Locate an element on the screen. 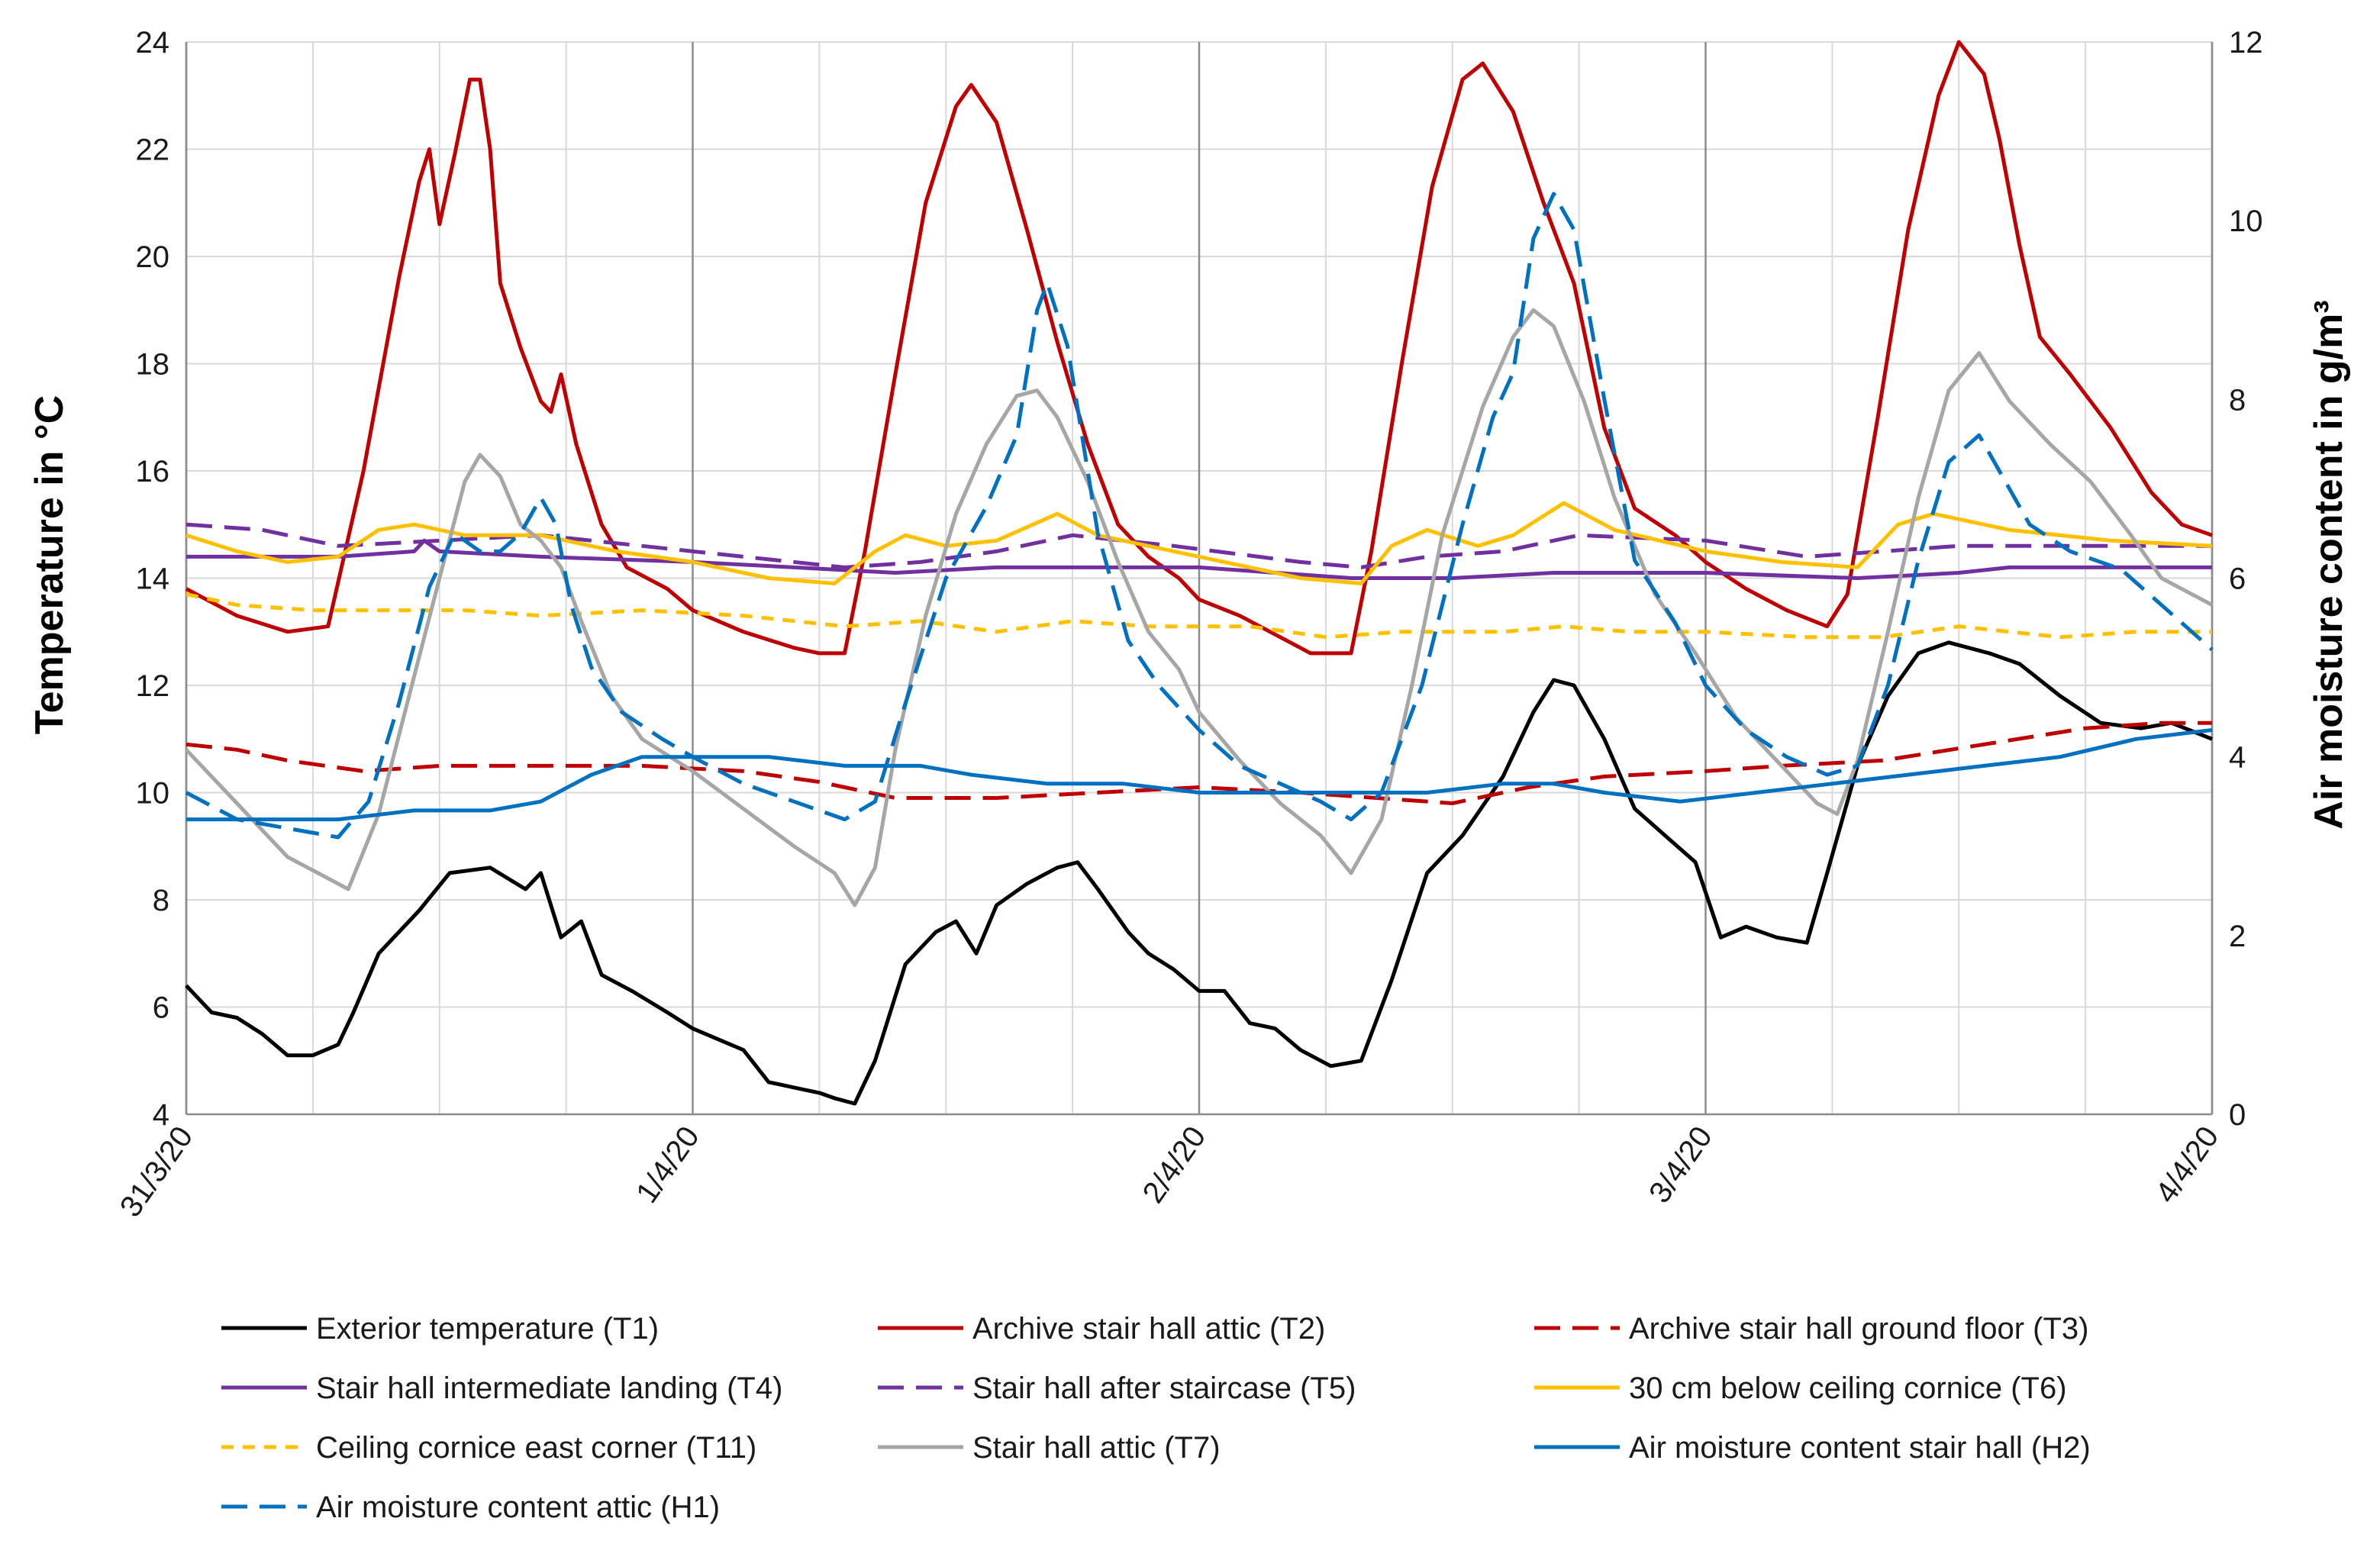  right-tick-label: 4 is located at coordinates (2237, 758).